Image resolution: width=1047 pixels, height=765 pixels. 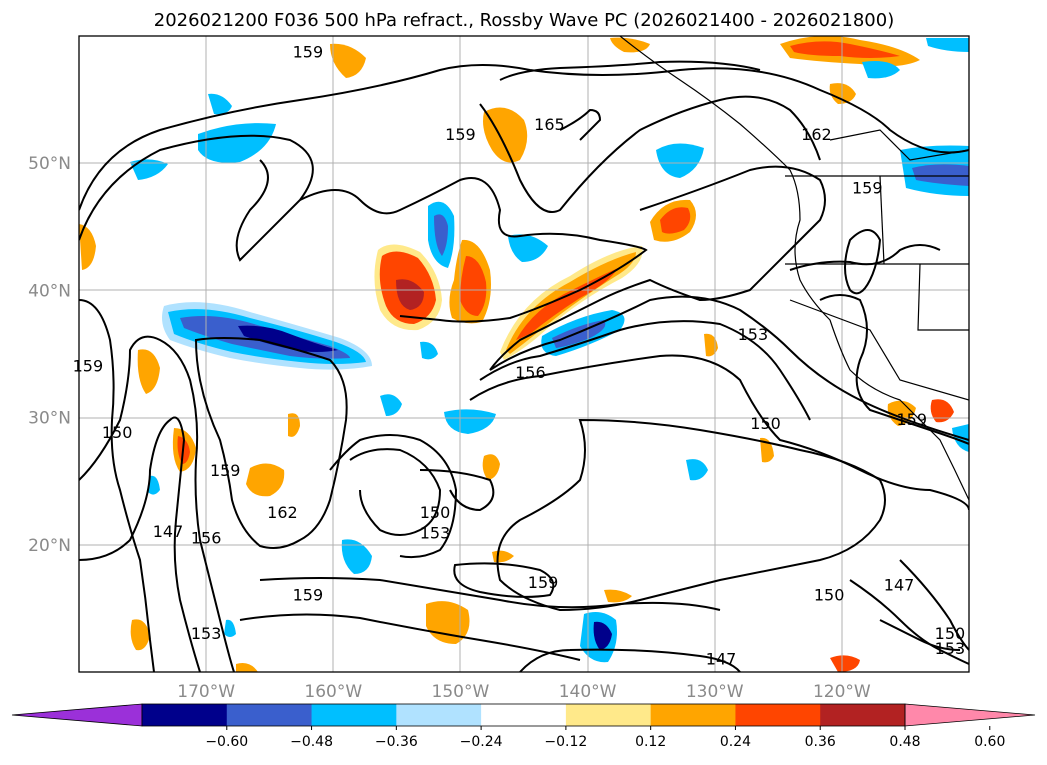 I want to click on lon-tick-label: 120°W, so click(x=842, y=692).